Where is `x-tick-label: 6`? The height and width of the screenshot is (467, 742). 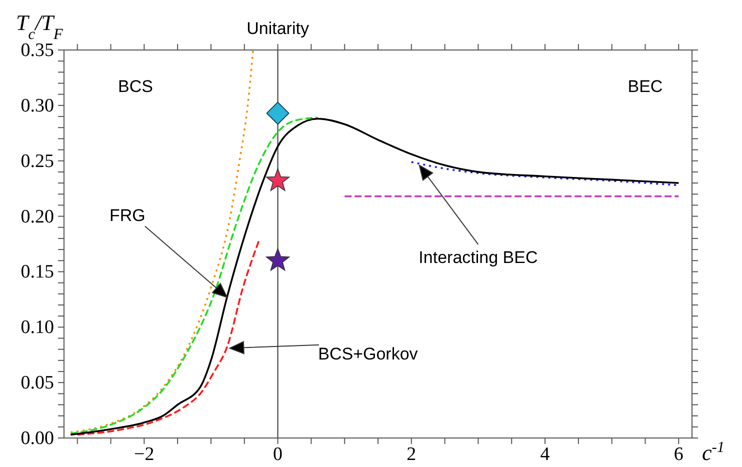
x-tick-label: 6 is located at coordinates (679, 454).